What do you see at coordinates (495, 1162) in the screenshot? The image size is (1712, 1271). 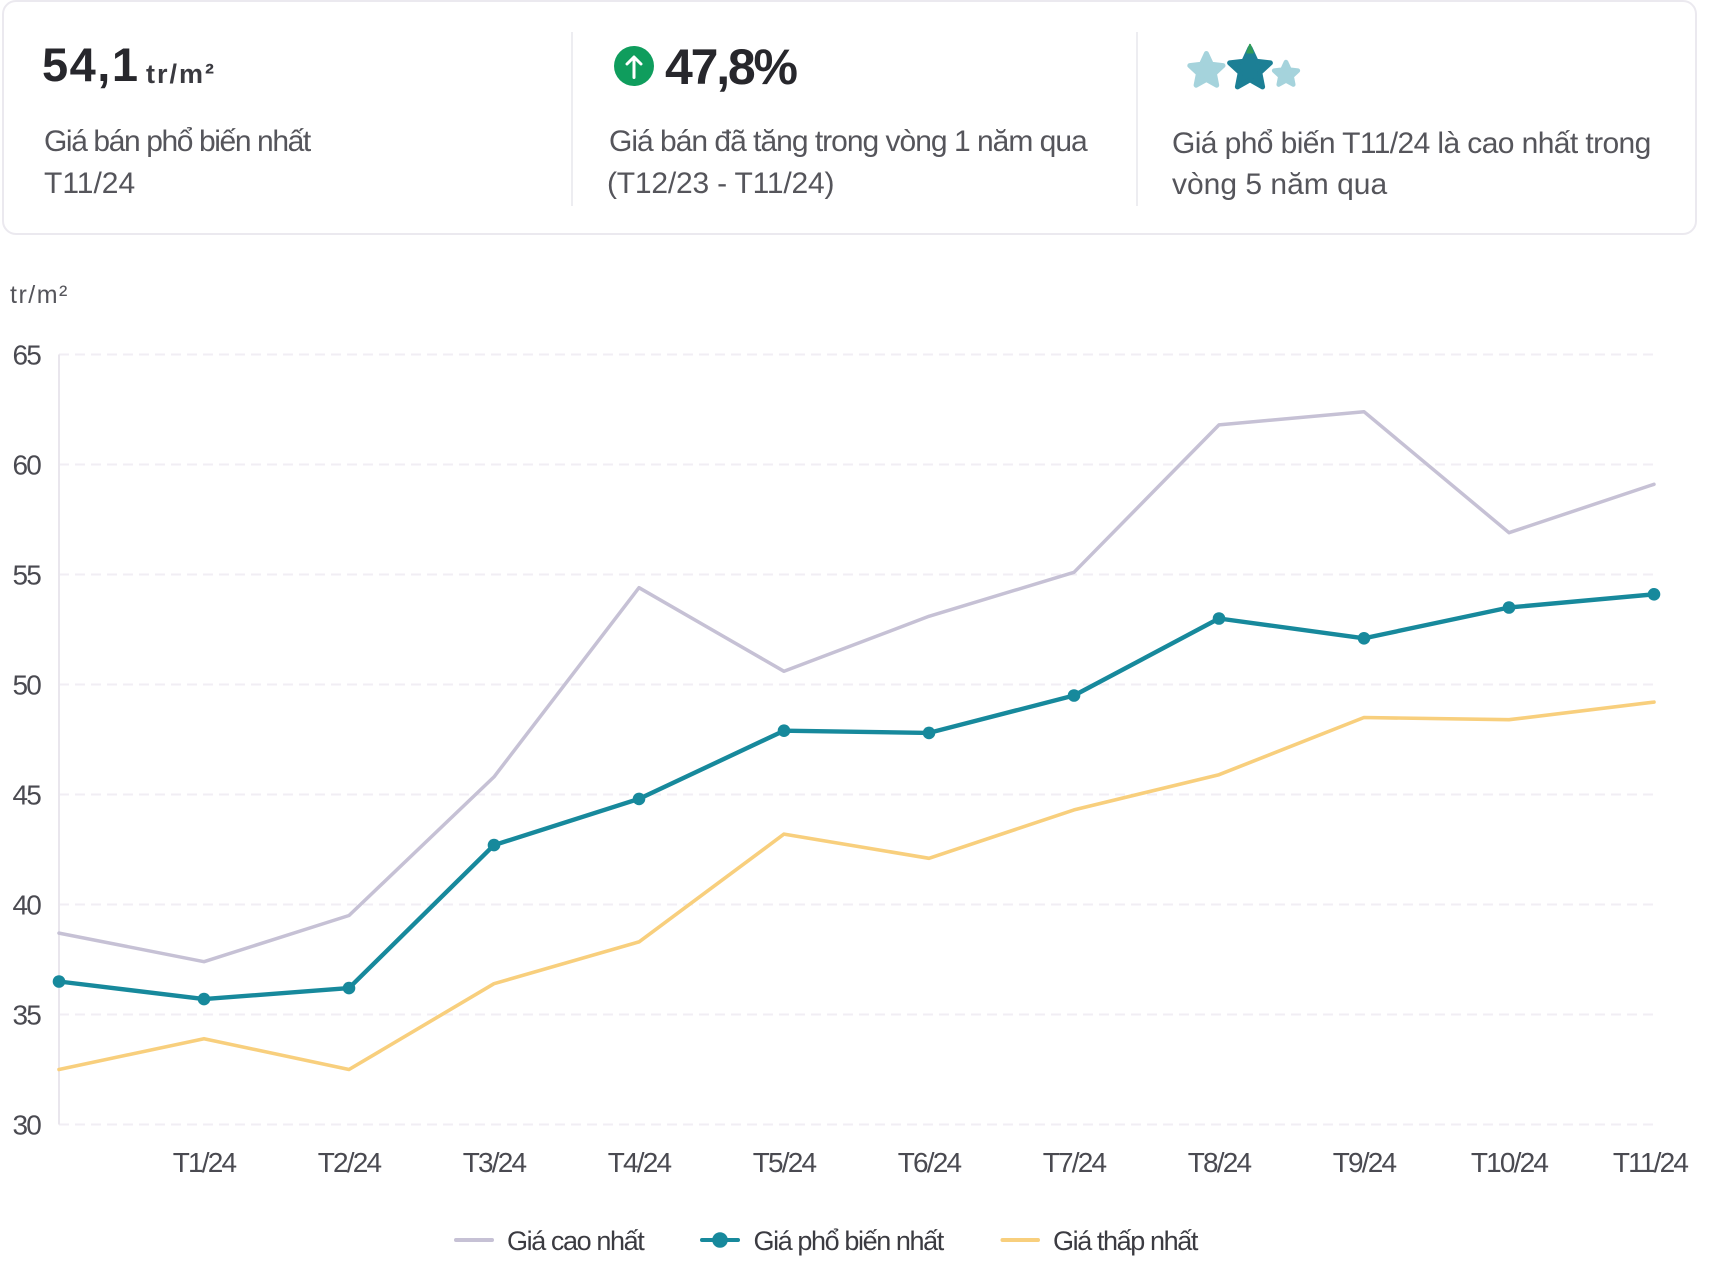 I see `svg-text: T3/24` at bounding box center [495, 1162].